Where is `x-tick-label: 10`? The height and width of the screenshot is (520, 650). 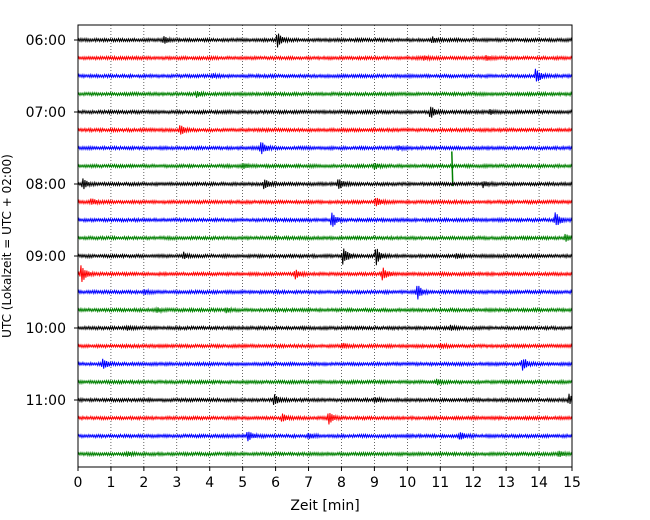 x-tick-label: 10 is located at coordinates (407, 483).